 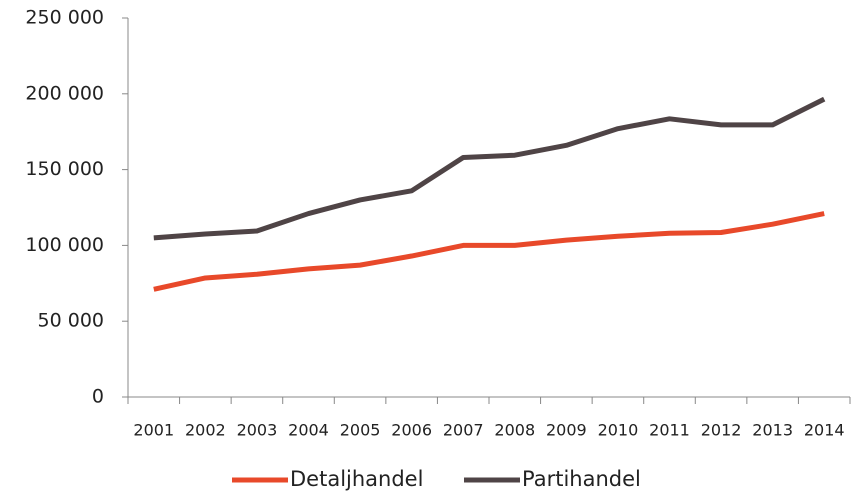 What do you see at coordinates (356, 479) in the screenshot?
I see `legend-label: Detaljhandel` at bounding box center [356, 479].